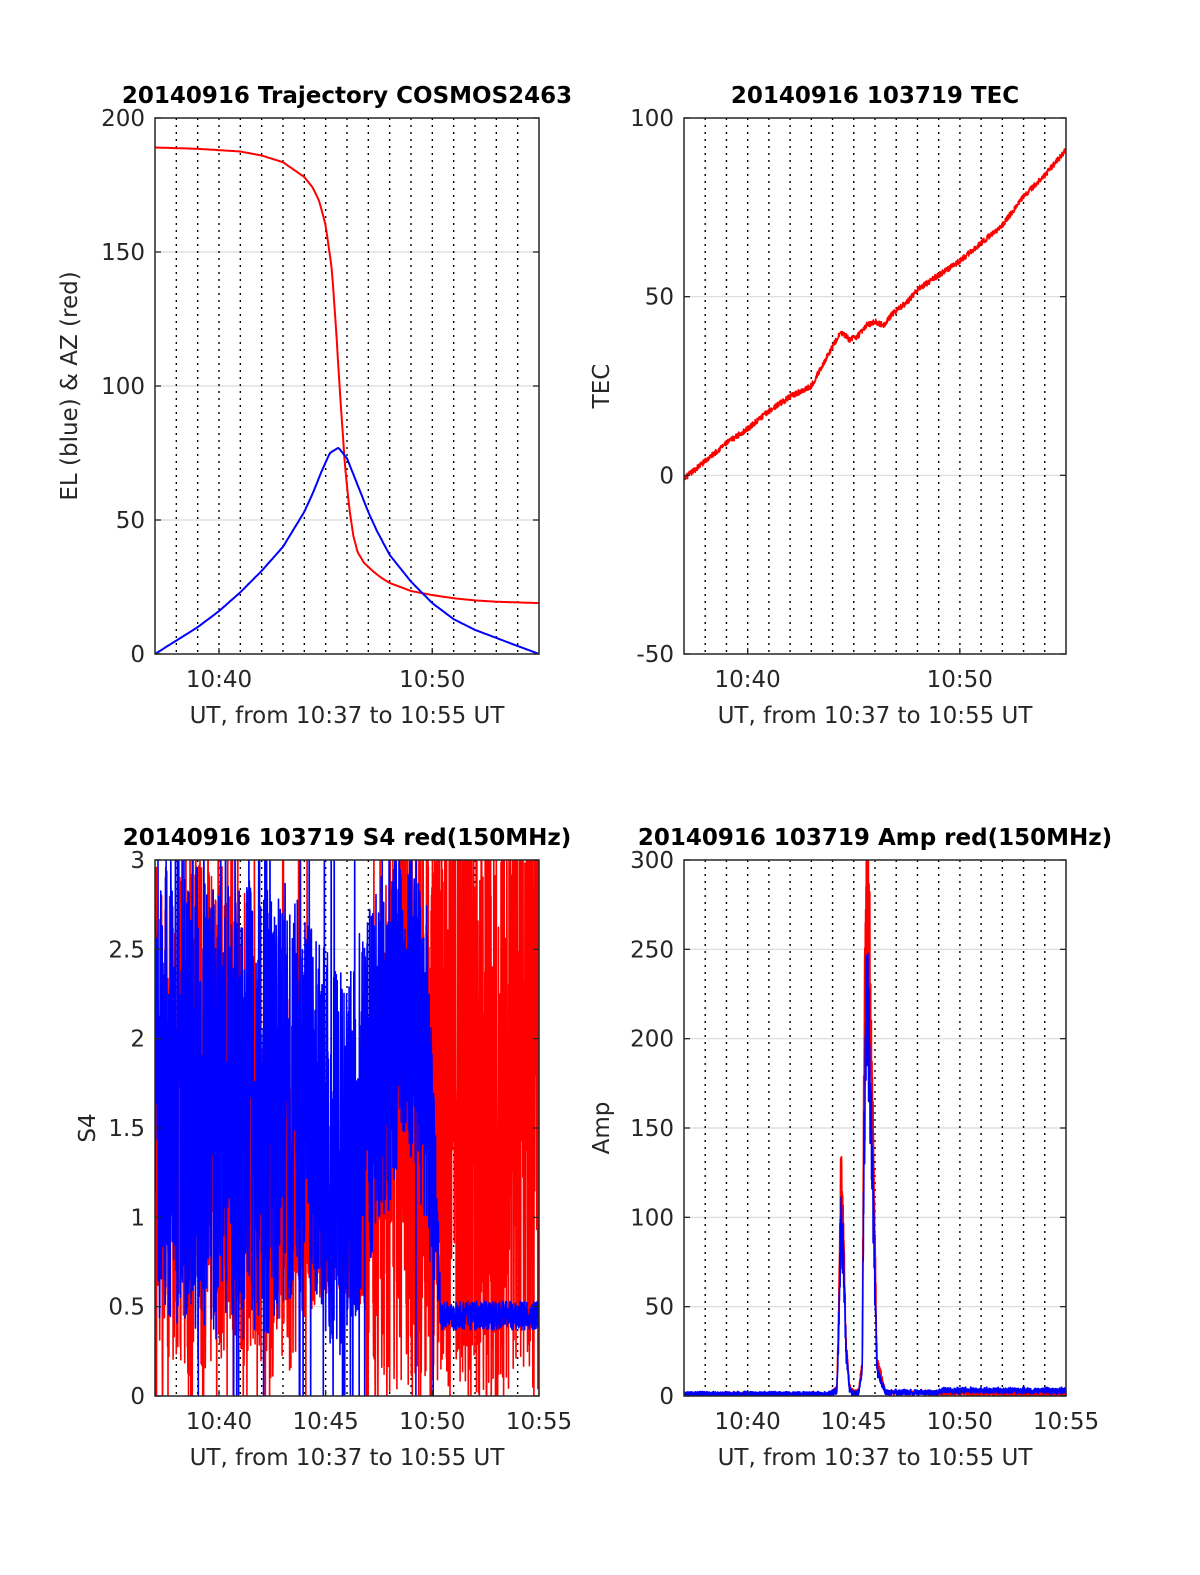 This screenshot has width=1200, height=1575. Describe the element at coordinates (875, 838) in the screenshot. I see `chart-title: 20140916 103719 Amp red(150MHz)` at that location.